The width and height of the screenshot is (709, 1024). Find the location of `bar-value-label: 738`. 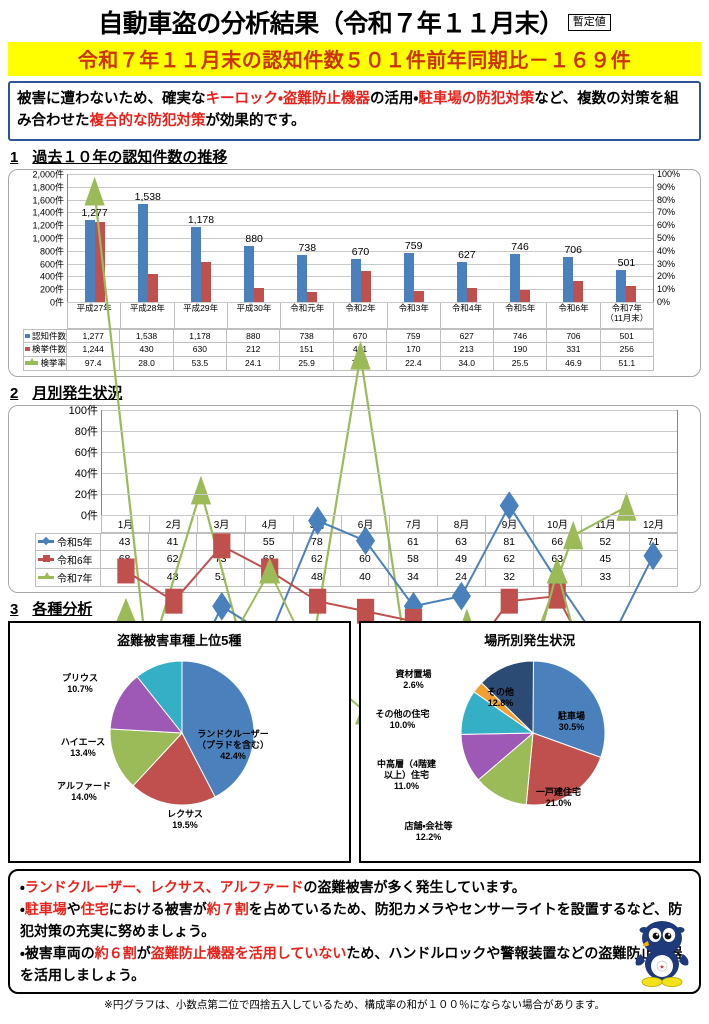

bar-value-label: 738 is located at coordinates (307, 247).